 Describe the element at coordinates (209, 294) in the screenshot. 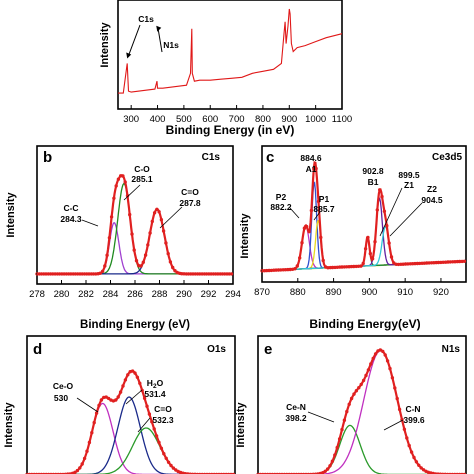

I see `x-tick-label: 292` at that location.